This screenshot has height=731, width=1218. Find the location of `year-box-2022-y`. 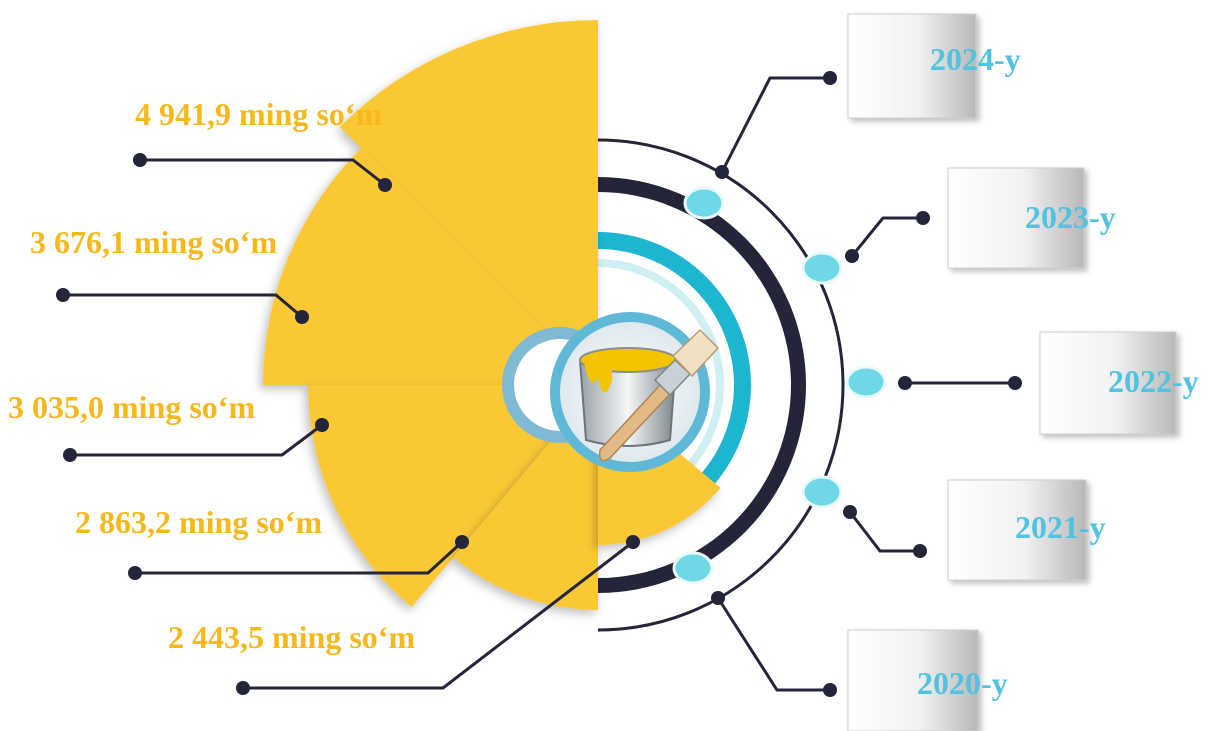

year-box-2022-y is located at coordinates (1108, 383).